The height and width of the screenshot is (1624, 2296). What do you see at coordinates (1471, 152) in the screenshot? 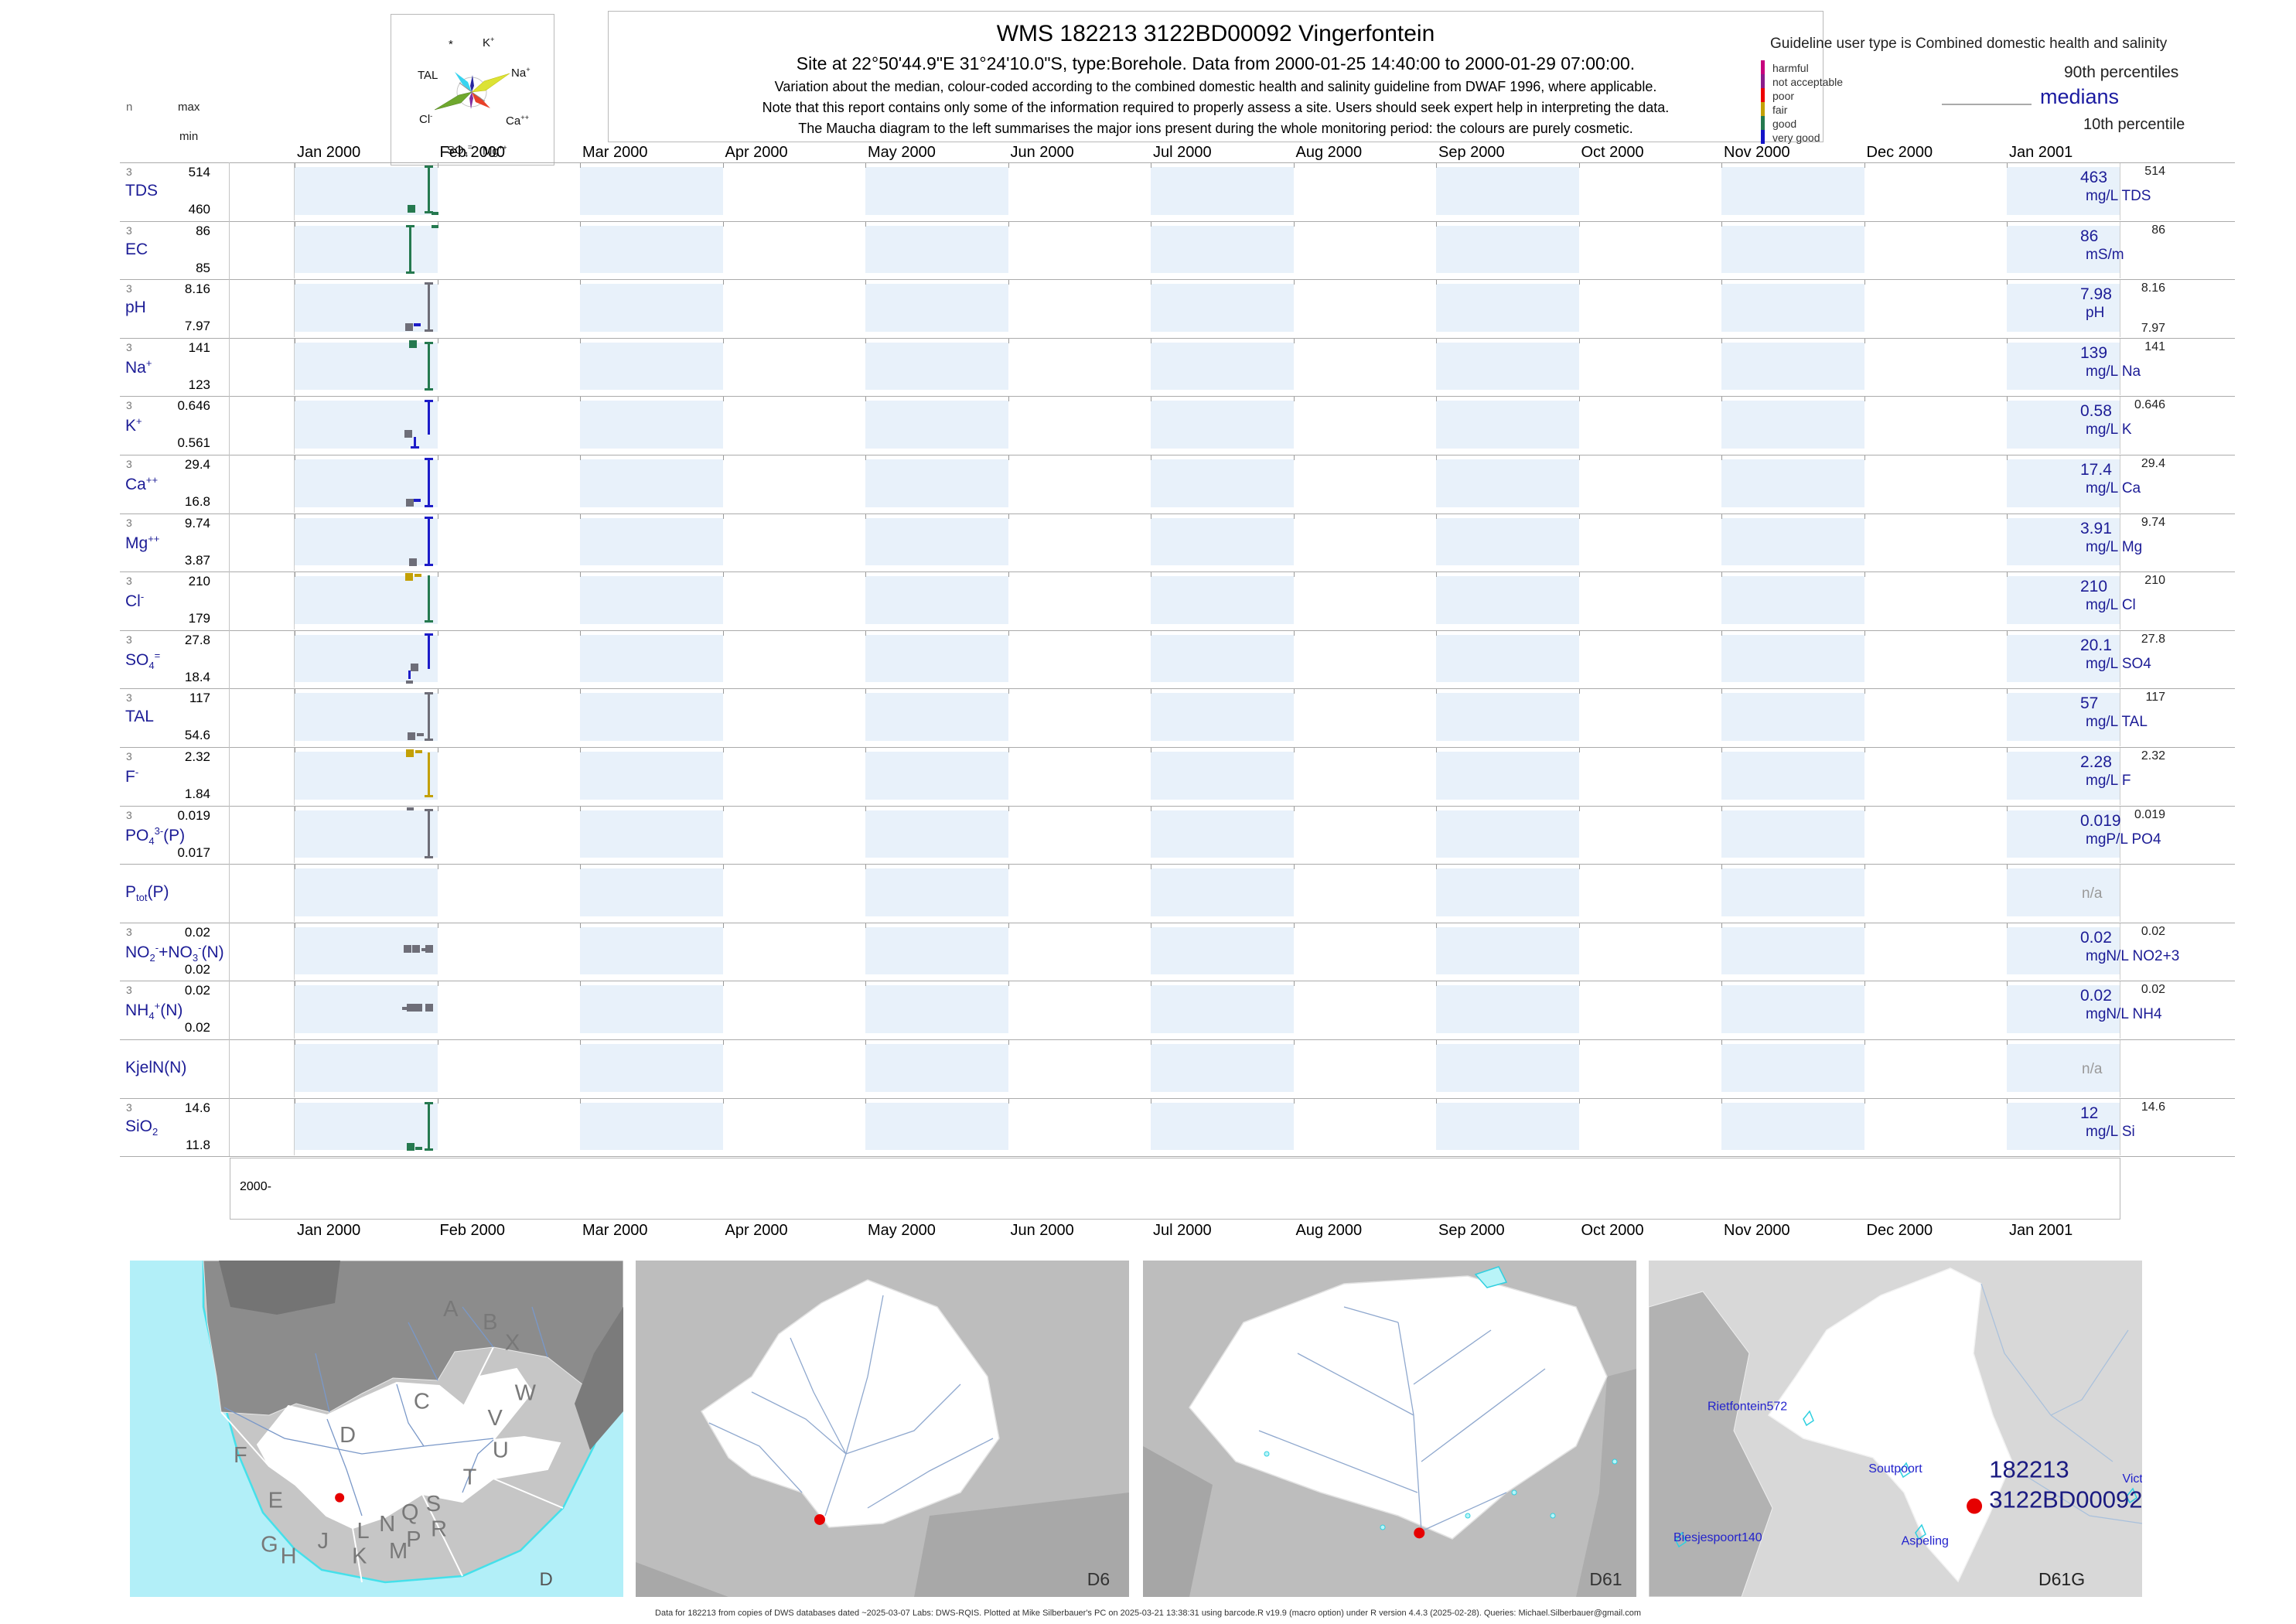
I see `axis-month-label-top: Sep 2000` at bounding box center [1471, 152].